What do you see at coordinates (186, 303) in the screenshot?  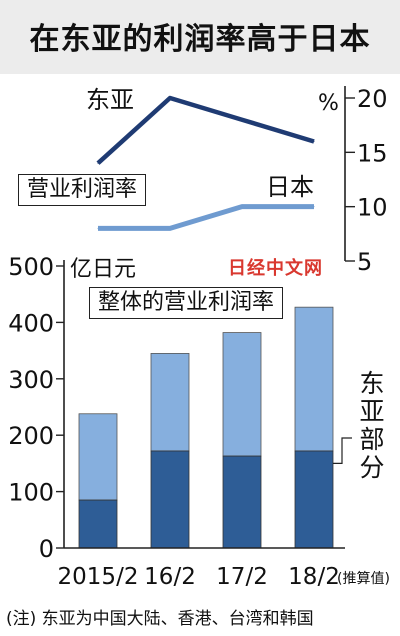 I see `bar-chart-title: 整体的营业利润率` at bounding box center [186, 303].